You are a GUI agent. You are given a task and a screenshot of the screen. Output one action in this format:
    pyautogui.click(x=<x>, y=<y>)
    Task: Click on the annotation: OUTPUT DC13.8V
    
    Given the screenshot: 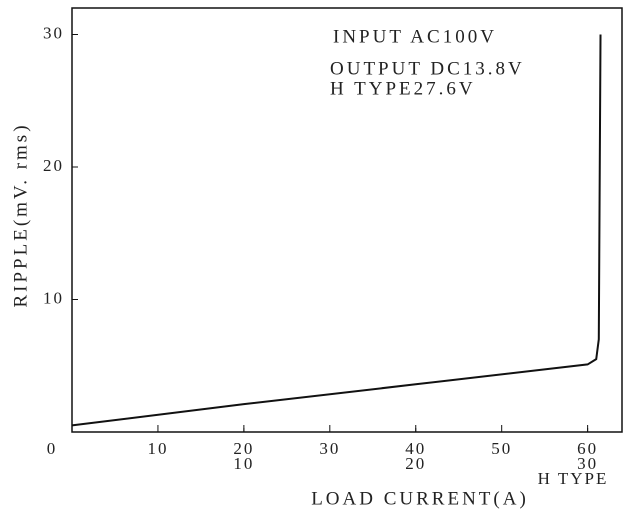 What is the action you would take?
    pyautogui.click(x=427, y=68)
    